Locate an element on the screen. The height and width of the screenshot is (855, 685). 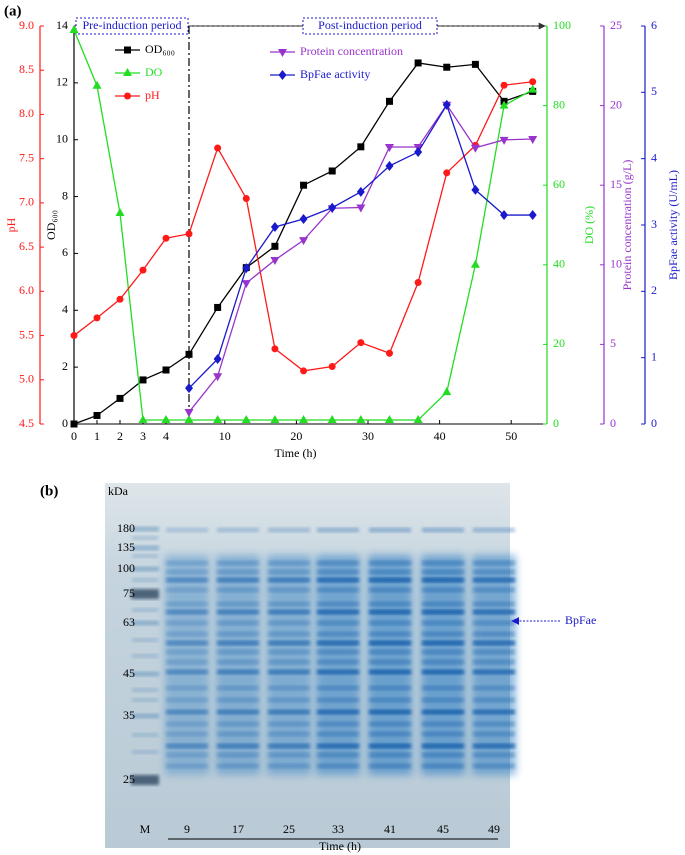
x-axis-title: Time (h) is located at coordinates (296, 453).